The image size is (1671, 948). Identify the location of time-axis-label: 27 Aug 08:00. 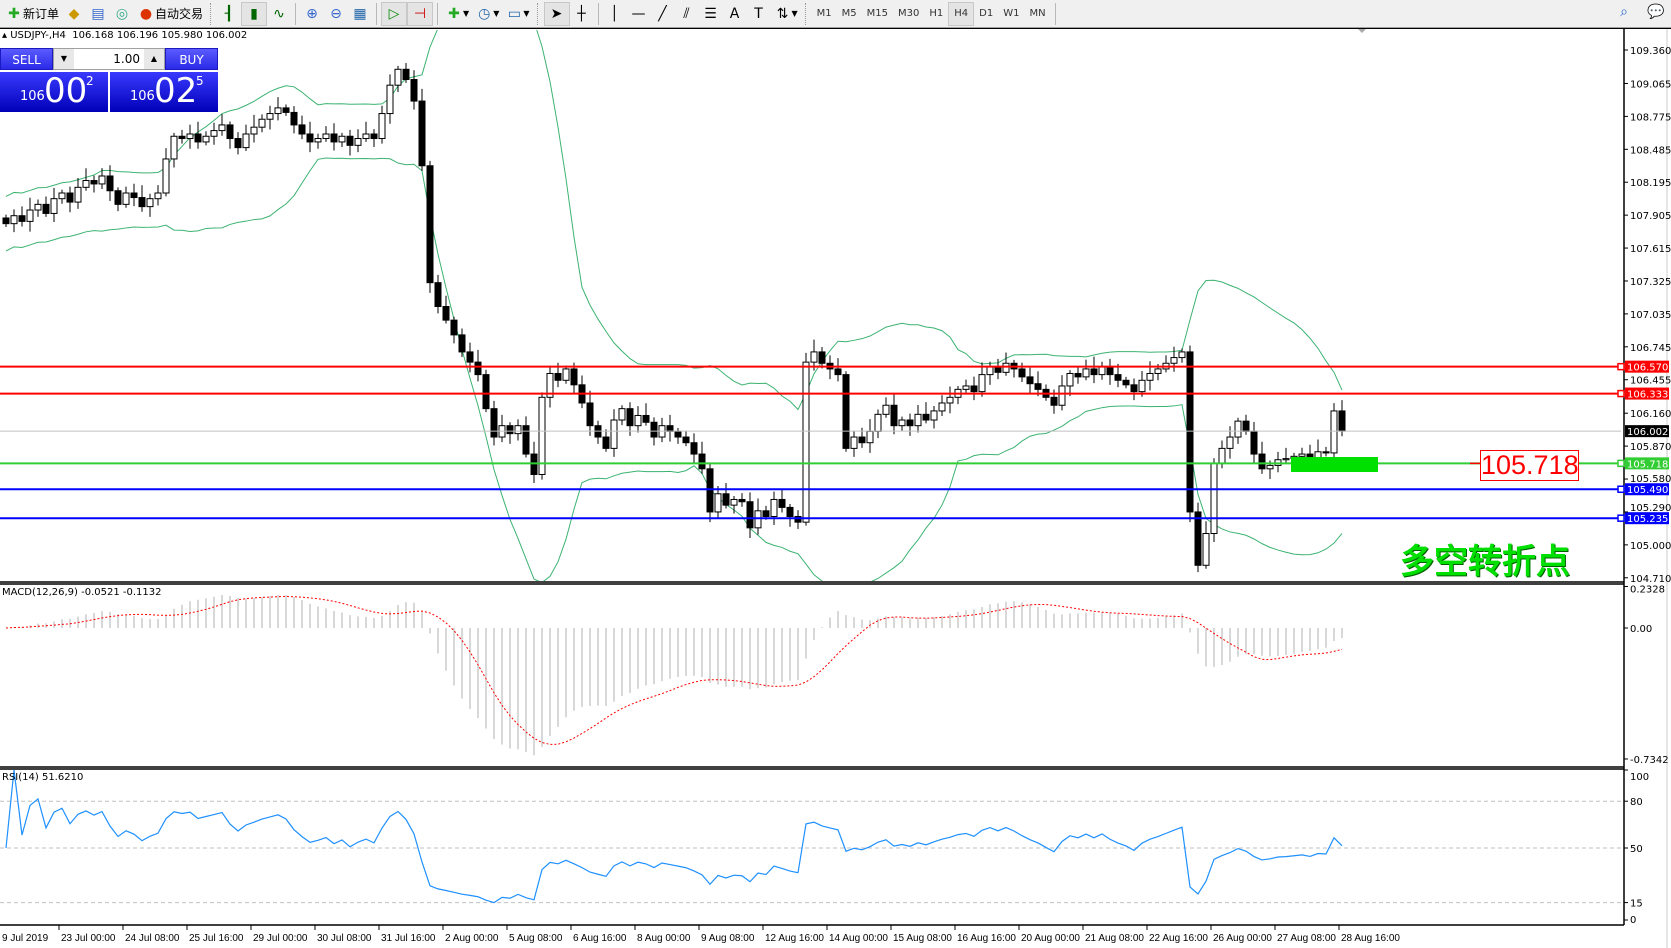
(1306, 938).